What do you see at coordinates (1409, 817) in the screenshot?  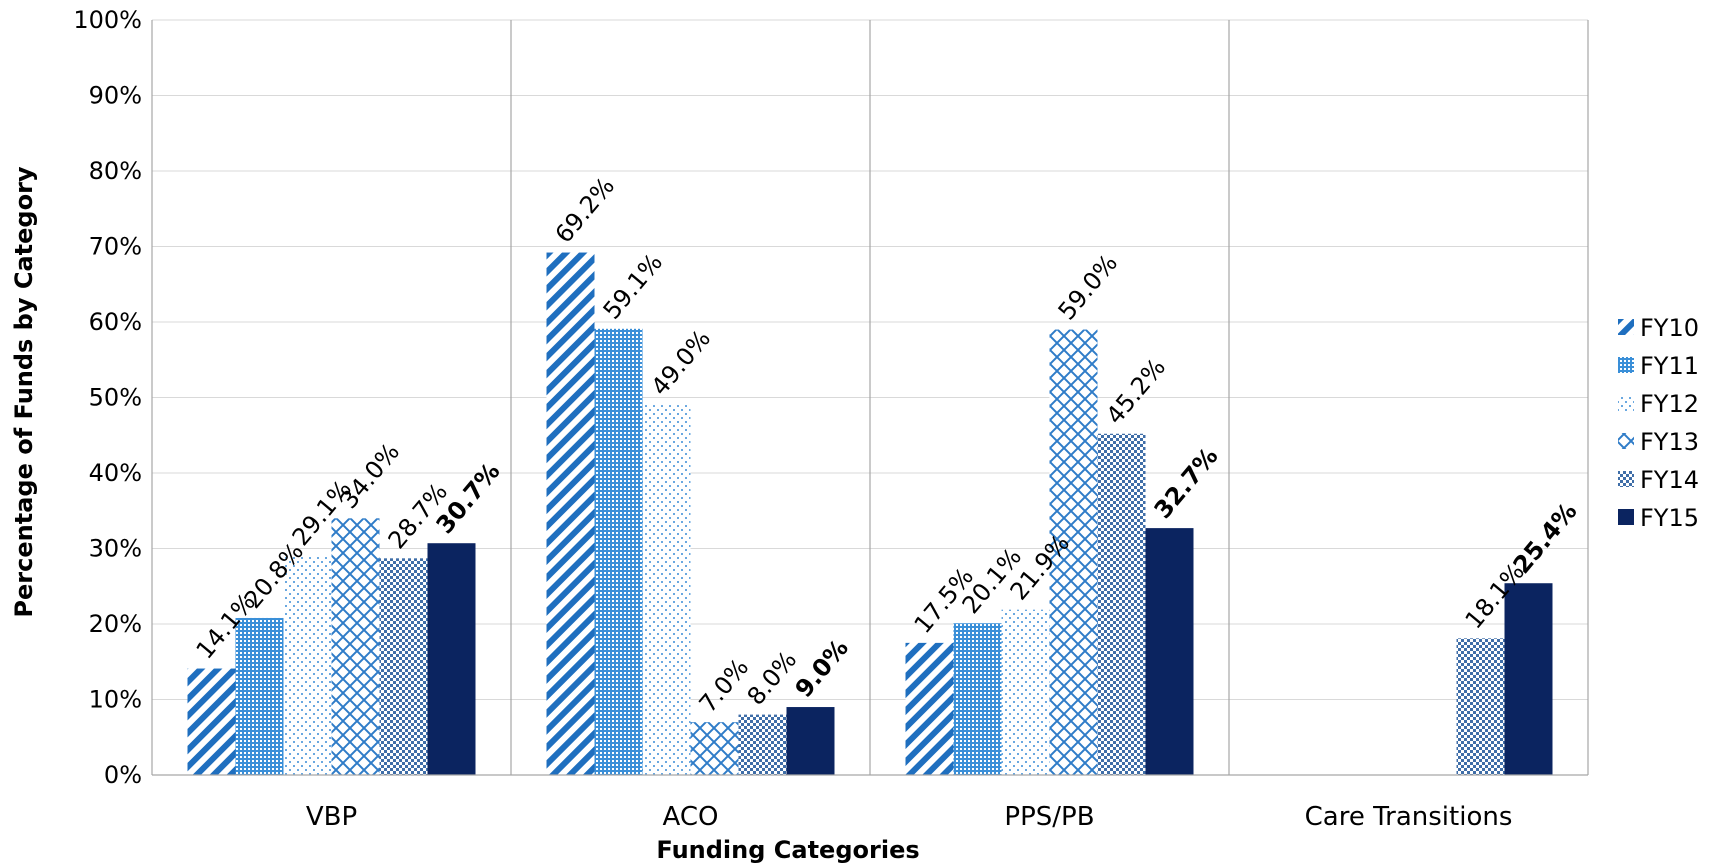 I see `x-tick-label: Care Transitions` at bounding box center [1409, 817].